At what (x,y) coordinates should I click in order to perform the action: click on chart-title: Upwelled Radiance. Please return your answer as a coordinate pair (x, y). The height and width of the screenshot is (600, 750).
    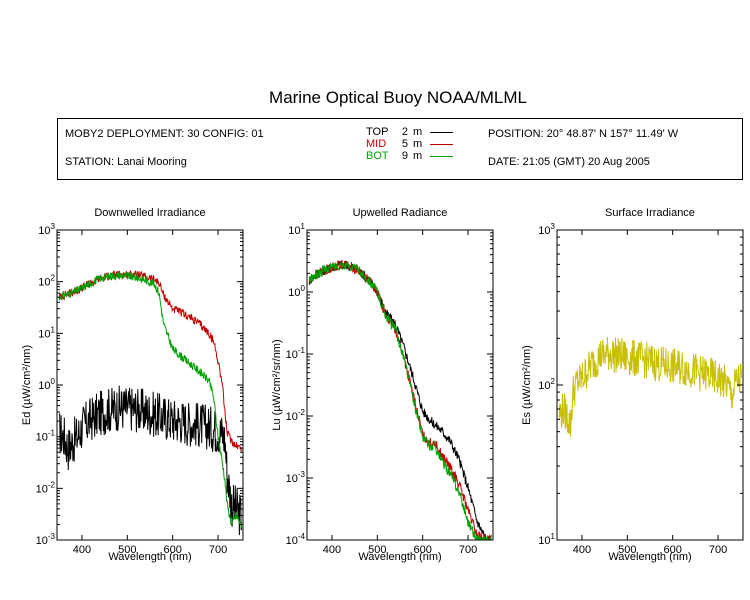
    Looking at the image, I should click on (400, 213).